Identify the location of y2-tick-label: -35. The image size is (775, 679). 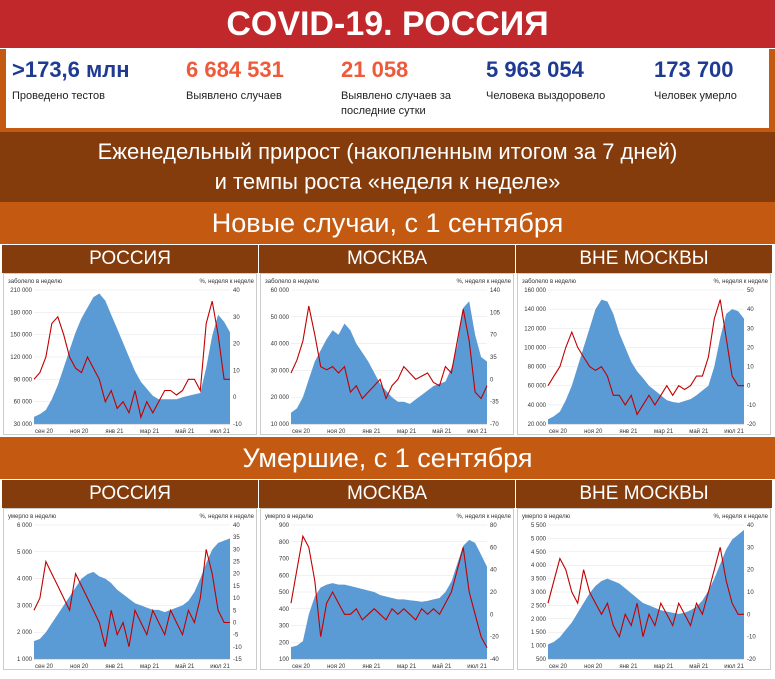
(494, 403).